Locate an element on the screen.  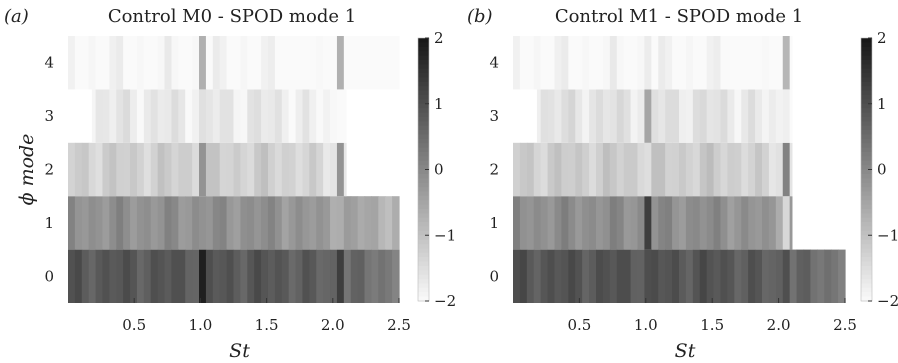
colorbar-tick-label: −1 is located at coordinates (445, 235).